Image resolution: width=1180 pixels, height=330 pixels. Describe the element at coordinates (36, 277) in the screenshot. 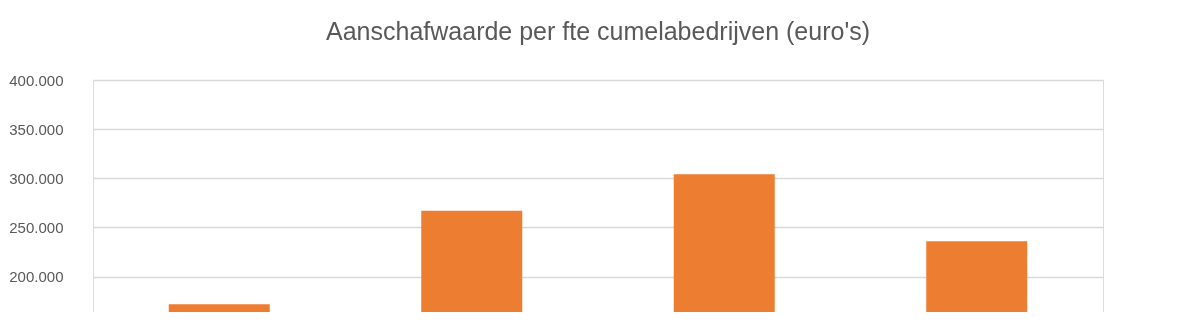

I see `y-tick-label: 200.000` at that location.